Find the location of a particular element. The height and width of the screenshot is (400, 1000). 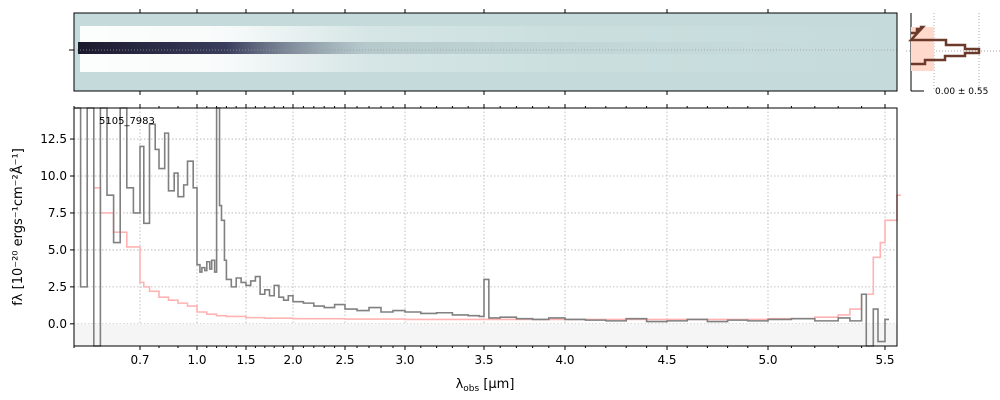

x-tick-label: 2.0 is located at coordinates (292, 360).